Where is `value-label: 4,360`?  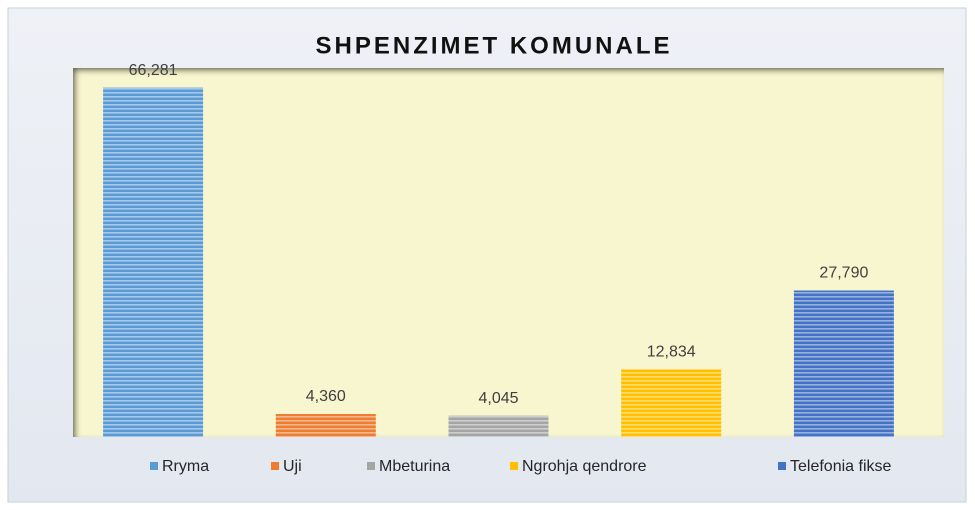 value-label: 4,360 is located at coordinates (326, 396).